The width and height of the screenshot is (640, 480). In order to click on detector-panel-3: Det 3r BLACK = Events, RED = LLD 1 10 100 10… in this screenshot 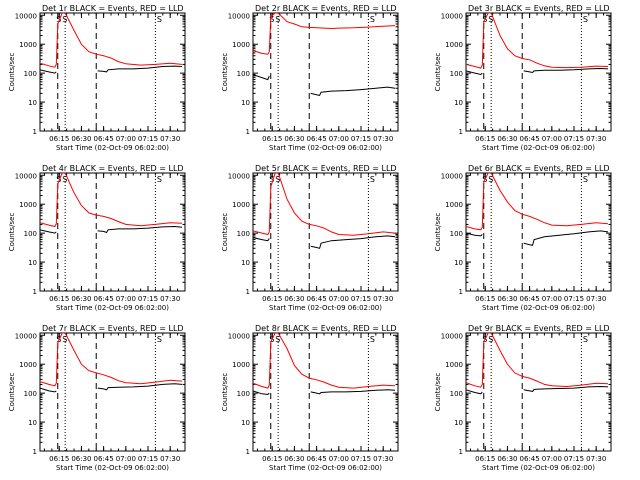, I will do `click(523, 78)`.